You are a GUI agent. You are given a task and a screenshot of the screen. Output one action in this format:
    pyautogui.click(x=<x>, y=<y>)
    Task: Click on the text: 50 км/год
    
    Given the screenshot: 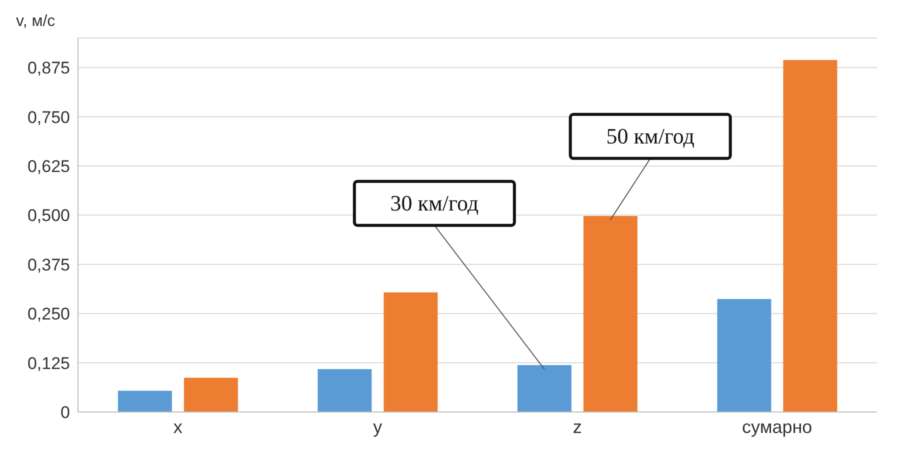 What is the action you would take?
    pyautogui.click(x=650, y=135)
    